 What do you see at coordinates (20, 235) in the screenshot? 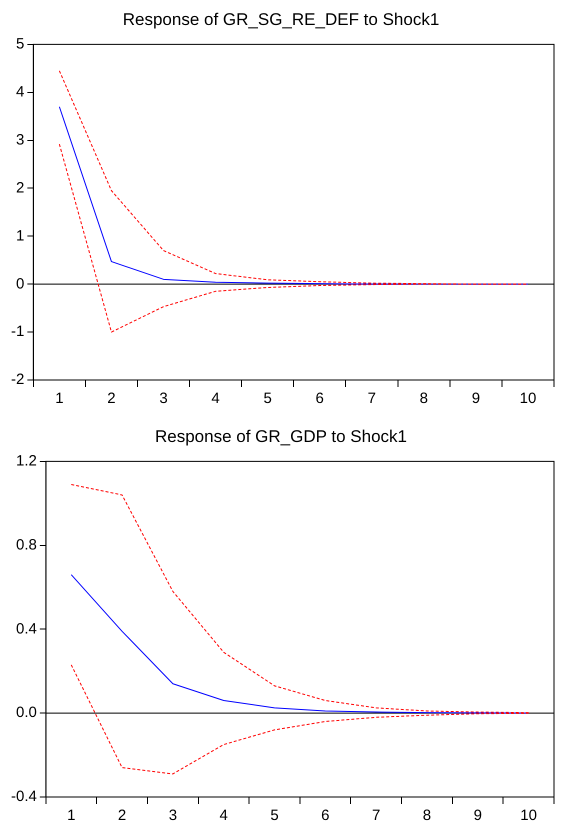
I see `y-tick-label: 1` at bounding box center [20, 235].